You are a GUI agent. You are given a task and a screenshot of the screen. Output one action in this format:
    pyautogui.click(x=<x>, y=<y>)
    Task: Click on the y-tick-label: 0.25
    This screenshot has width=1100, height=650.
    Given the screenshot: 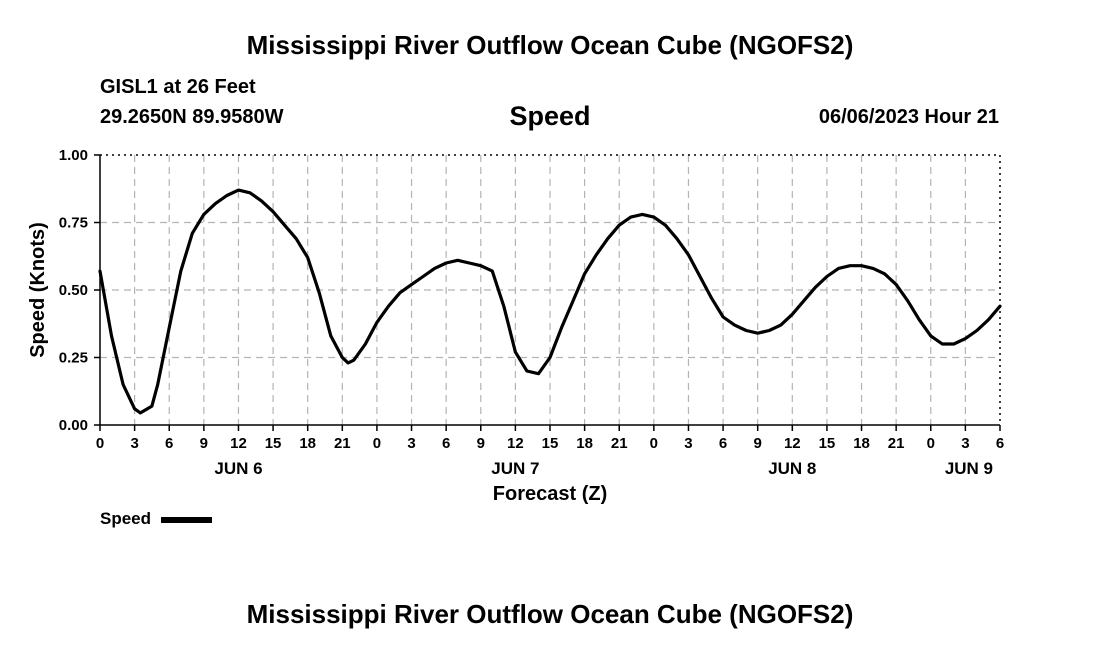 What is the action you would take?
    pyautogui.click(x=73, y=358)
    